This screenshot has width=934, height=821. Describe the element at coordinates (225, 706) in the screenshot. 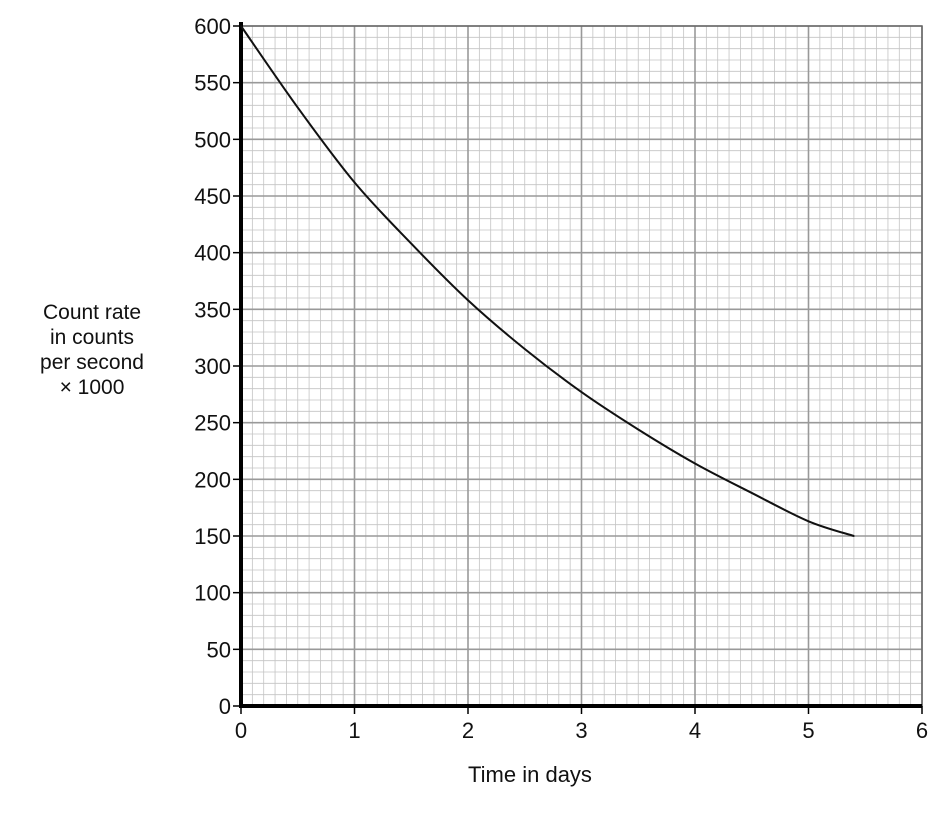

I see `y-tick-label: 0` at that location.